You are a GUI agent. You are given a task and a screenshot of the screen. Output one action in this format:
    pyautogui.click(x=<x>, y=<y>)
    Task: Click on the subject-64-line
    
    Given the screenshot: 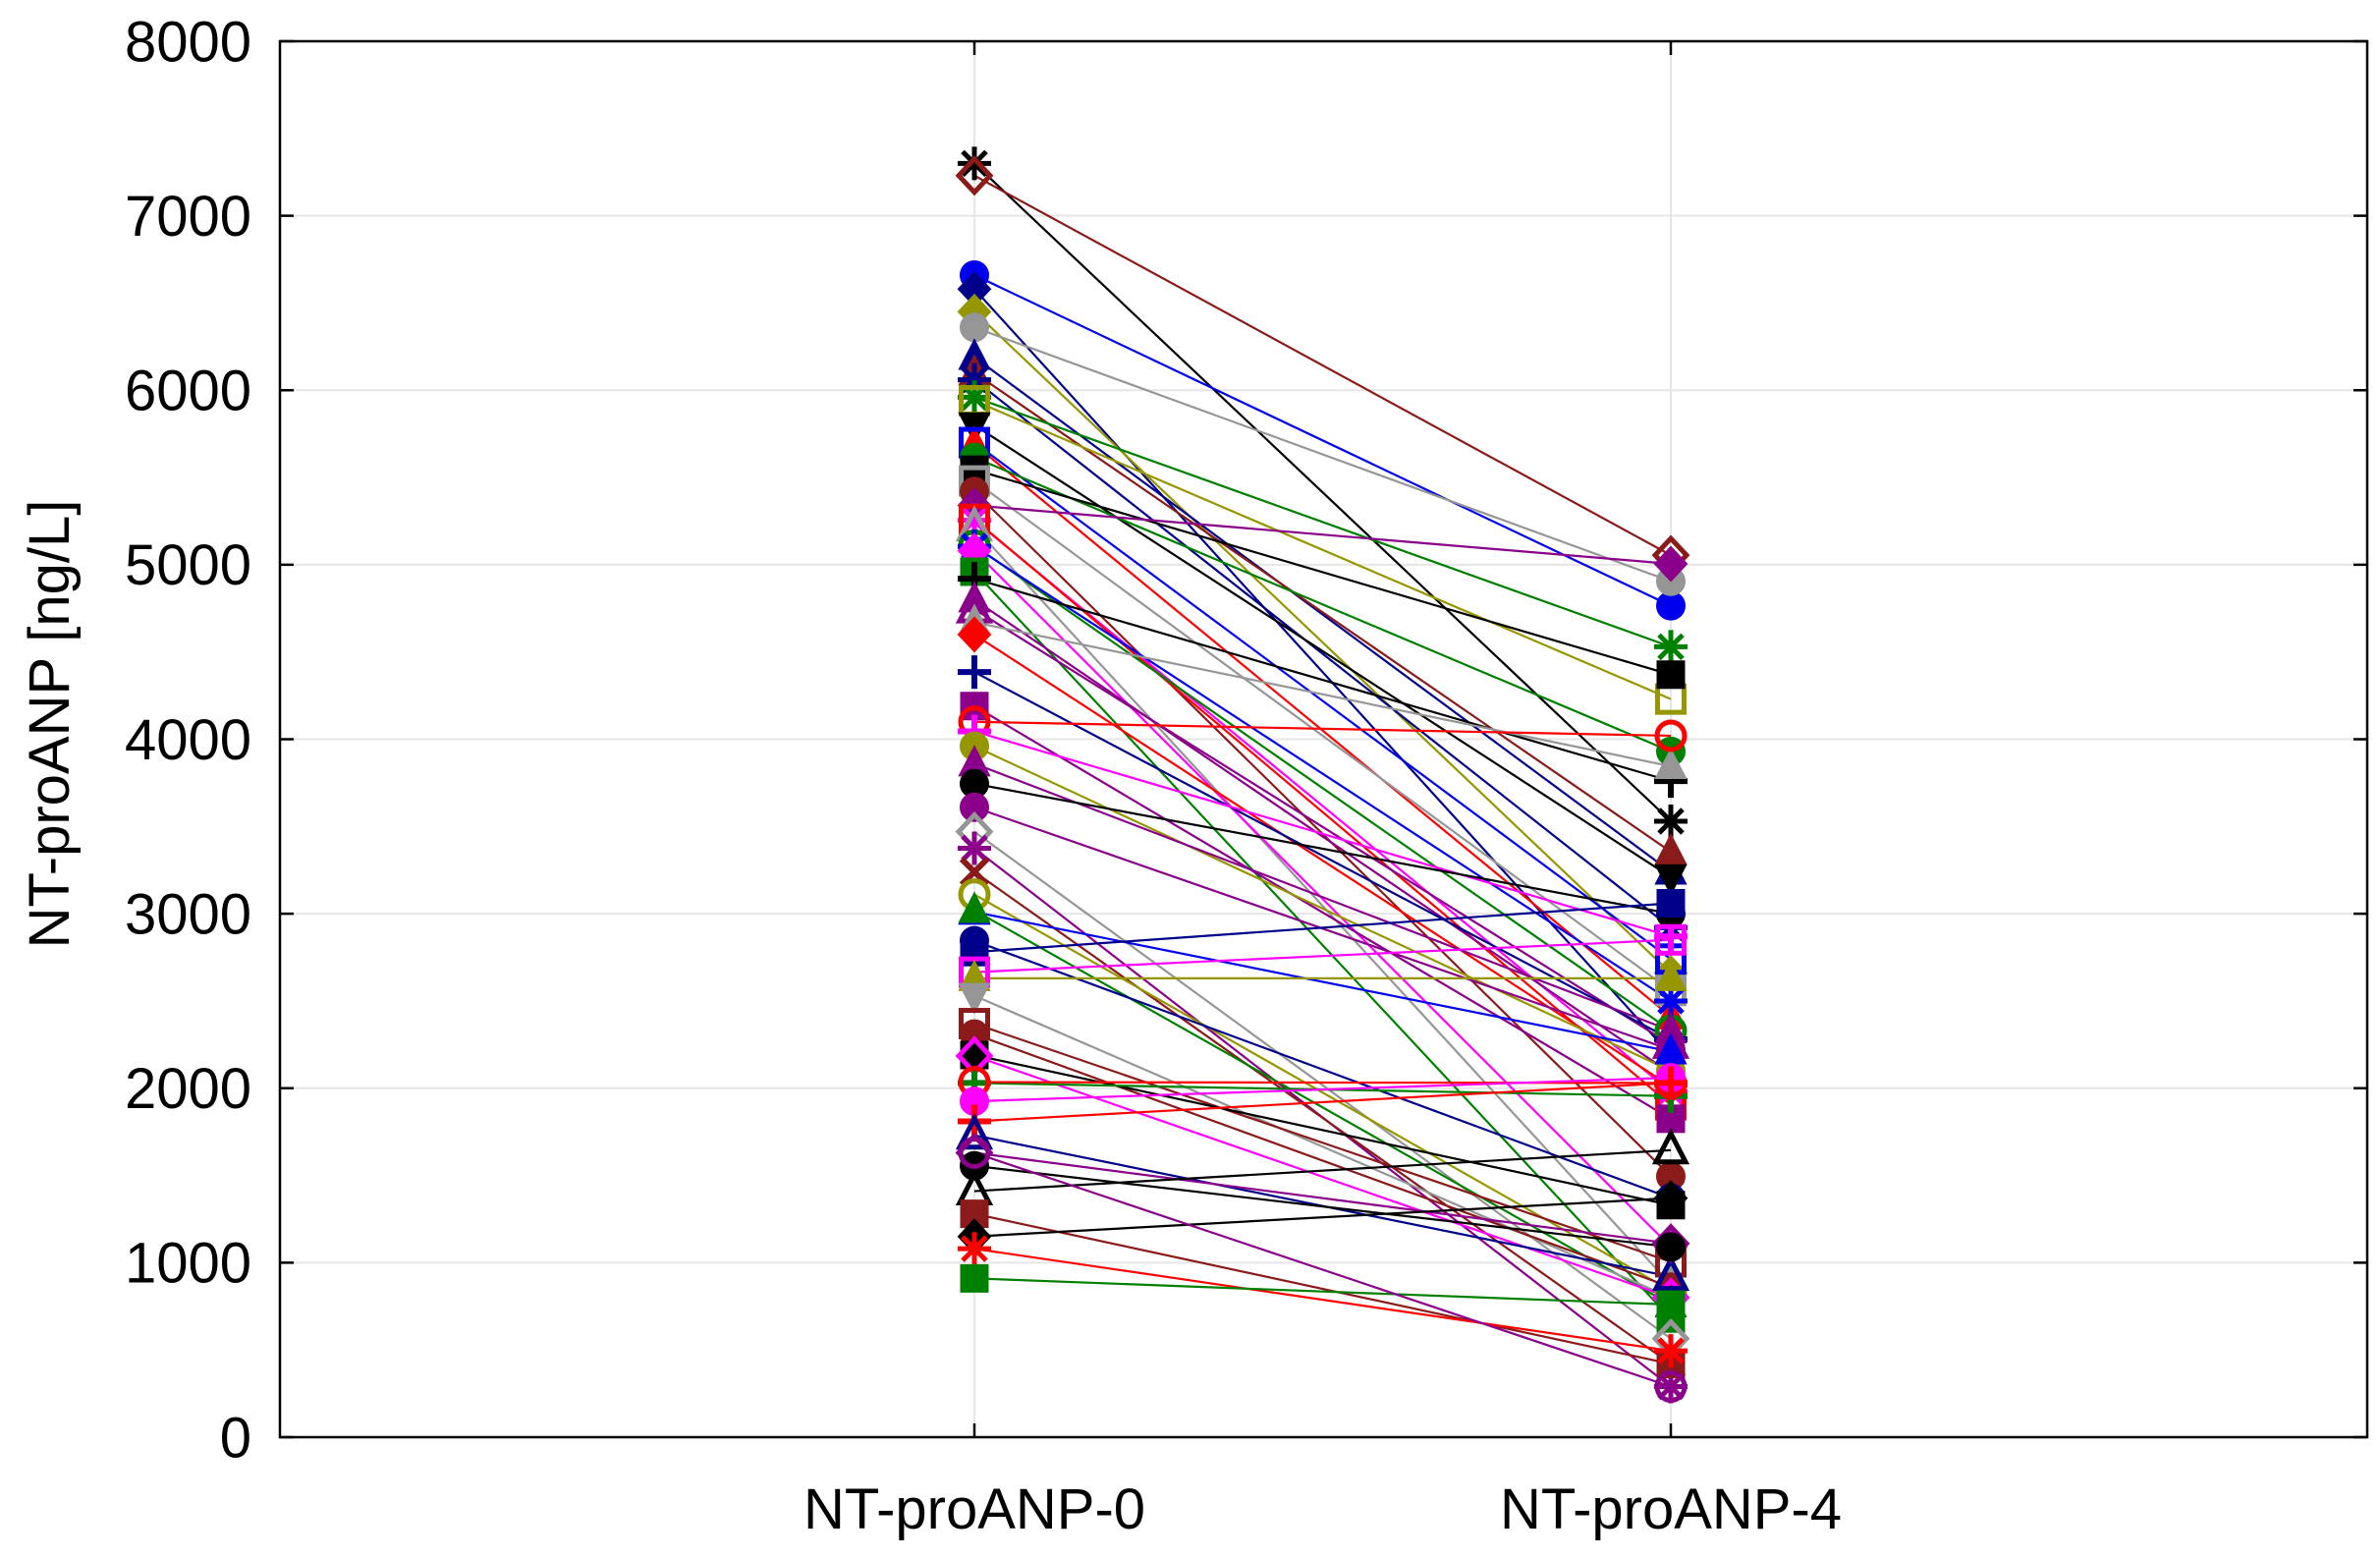 What is the action you would take?
    pyautogui.click(x=1322, y=1217)
    